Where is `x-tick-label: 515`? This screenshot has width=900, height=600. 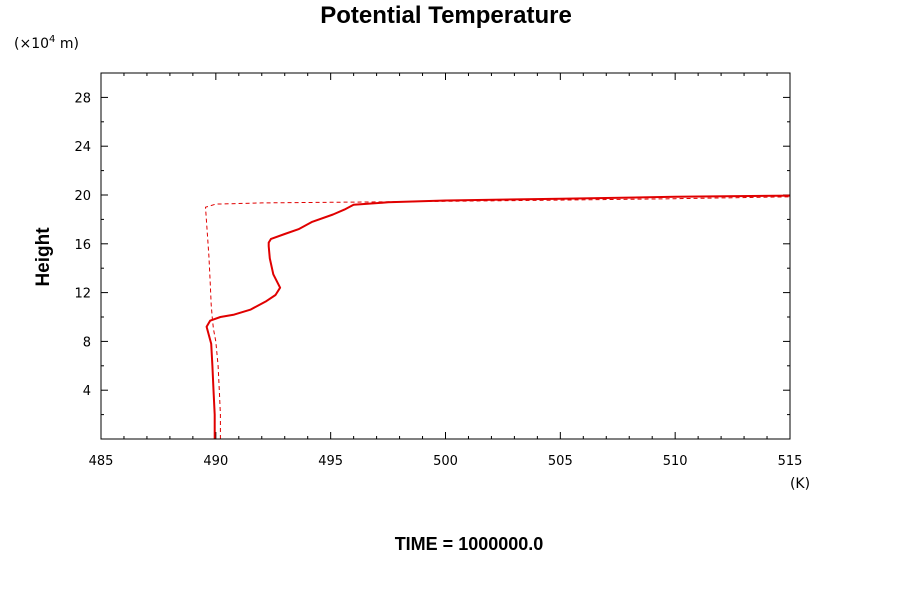
x-tick-label: 515 is located at coordinates (790, 461).